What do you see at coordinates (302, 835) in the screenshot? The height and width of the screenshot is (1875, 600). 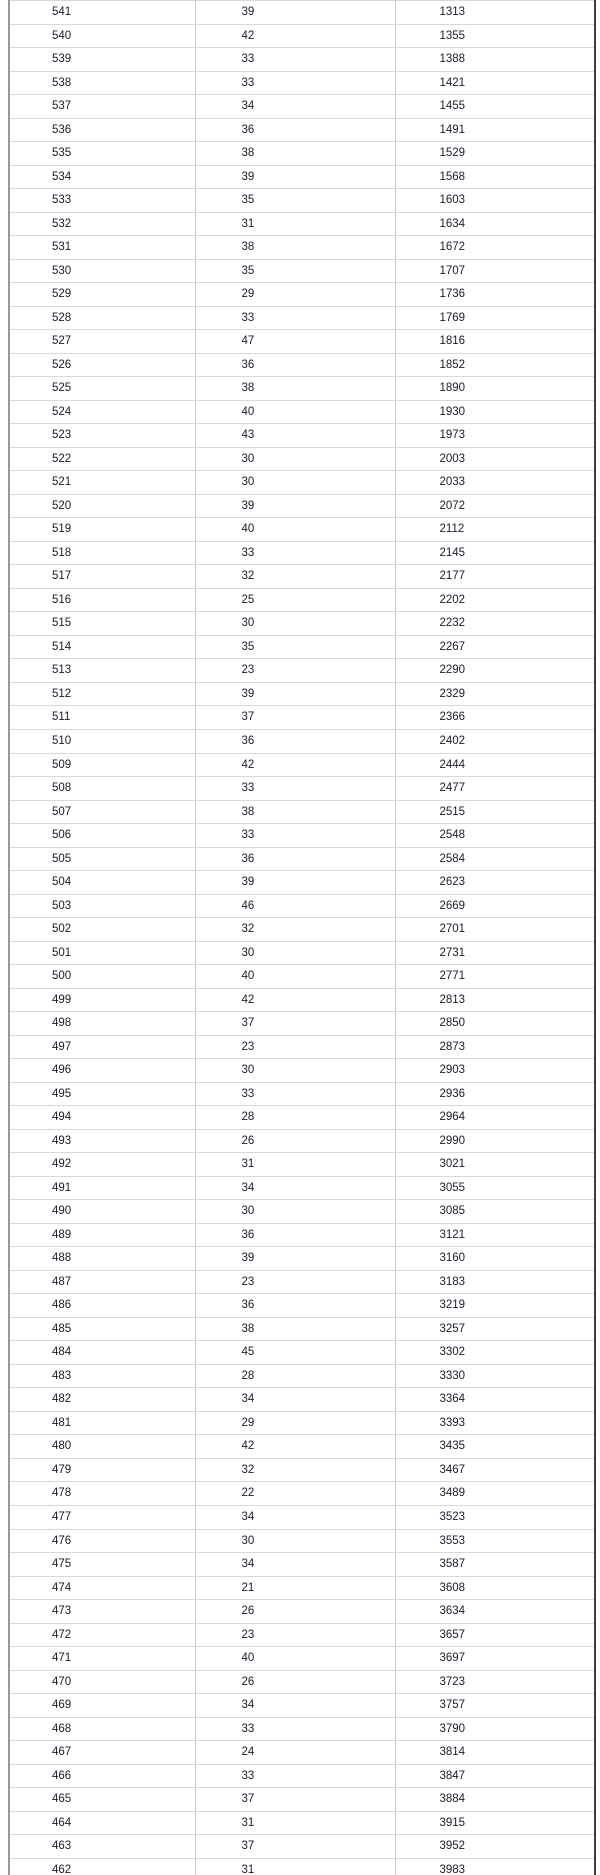 I see `table-row: 506 33 2548` at bounding box center [302, 835].